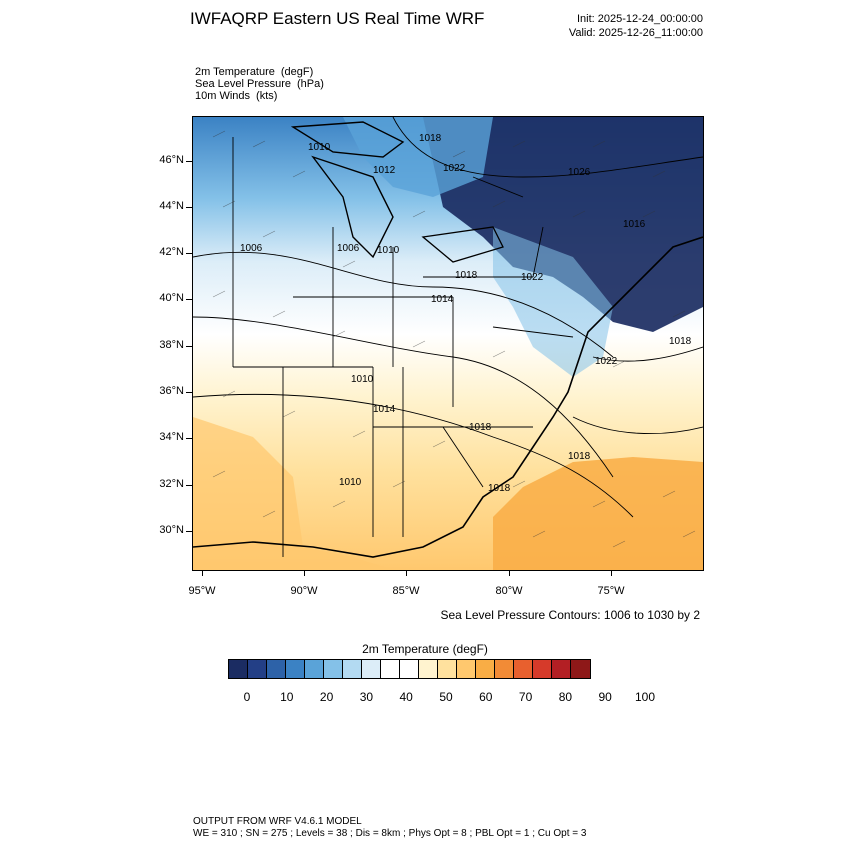 This screenshot has height=850, width=850. Describe the element at coordinates (293, 493) in the screenshot. I see `warm-gulf-region` at that location.